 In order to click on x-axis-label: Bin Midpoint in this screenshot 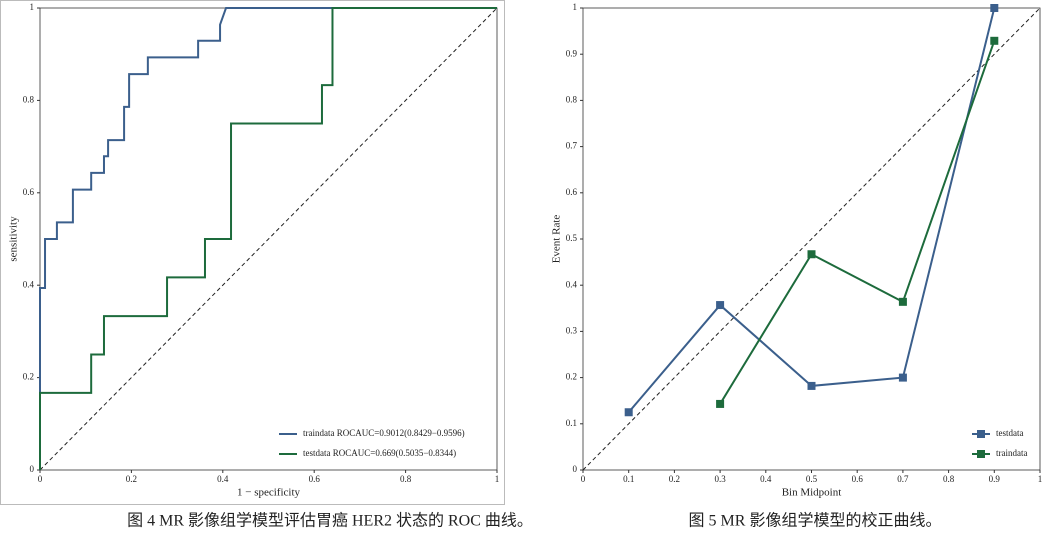, I will do `click(812, 493)`.